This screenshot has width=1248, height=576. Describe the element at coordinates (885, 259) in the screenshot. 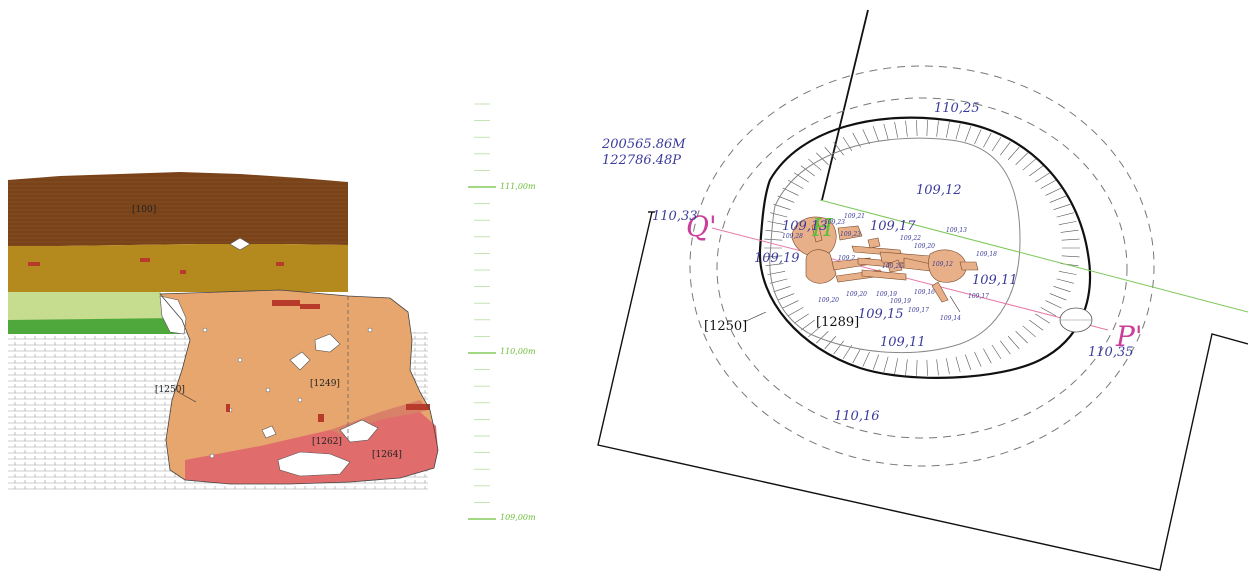

I see `skeleton` at that location.